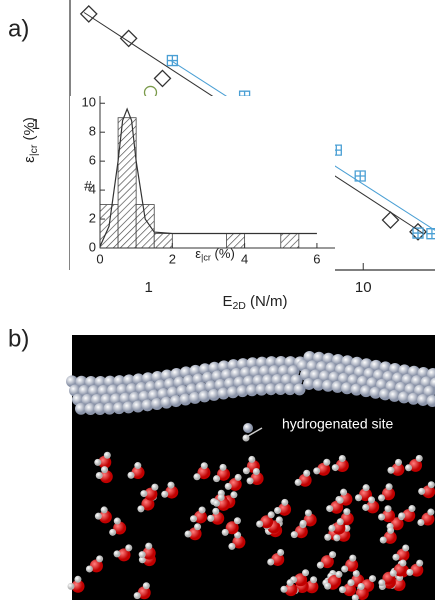 Image resolution: width=435 pixels, height=605 pixels. What do you see at coordinates (18, 338) in the screenshot?
I see `panel-label: b)` at bounding box center [18, 338].